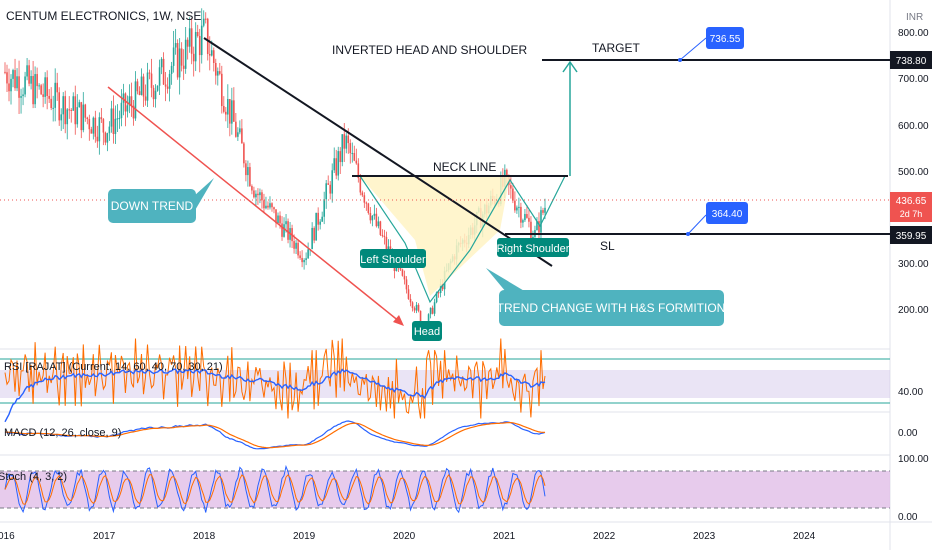 The width and height of the screenshot is (932, 550). Describe the element at coordinates (704, 536) in the screenshot. I see `time-tick: 2023` at that location.